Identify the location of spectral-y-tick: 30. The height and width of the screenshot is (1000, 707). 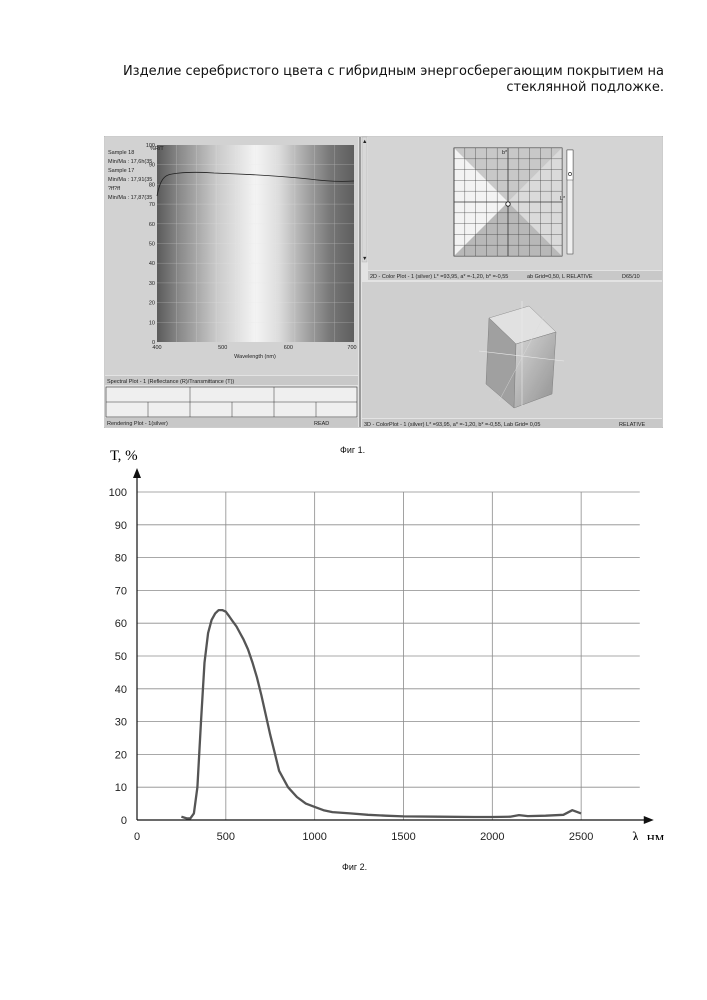
(152, 284).